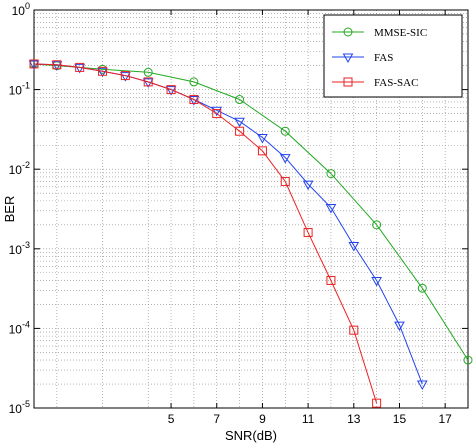  I want to click on legend-box, so click(393, 56).